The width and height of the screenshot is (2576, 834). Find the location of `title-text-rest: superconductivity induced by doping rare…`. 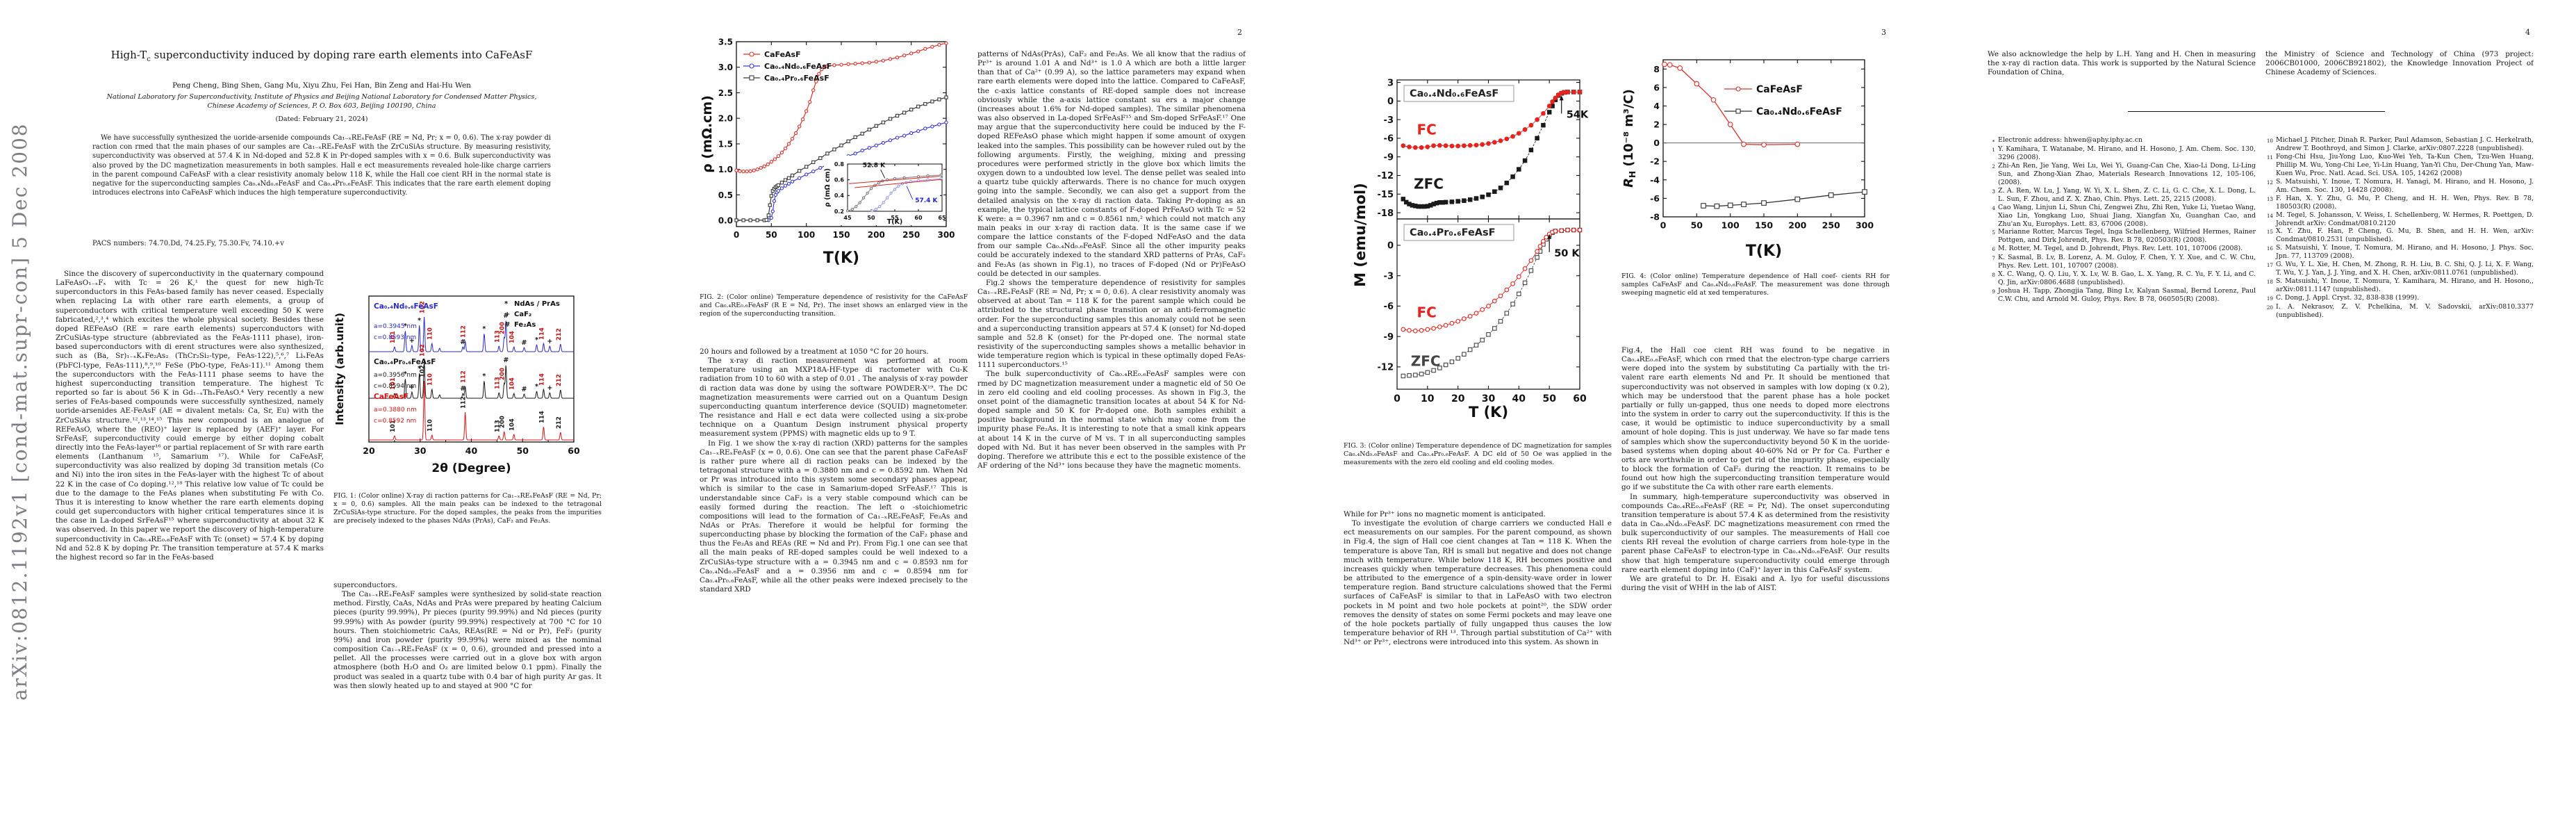

title-text-rest: superconductivity induced by doping rare… is located at coordinates (342, 55).